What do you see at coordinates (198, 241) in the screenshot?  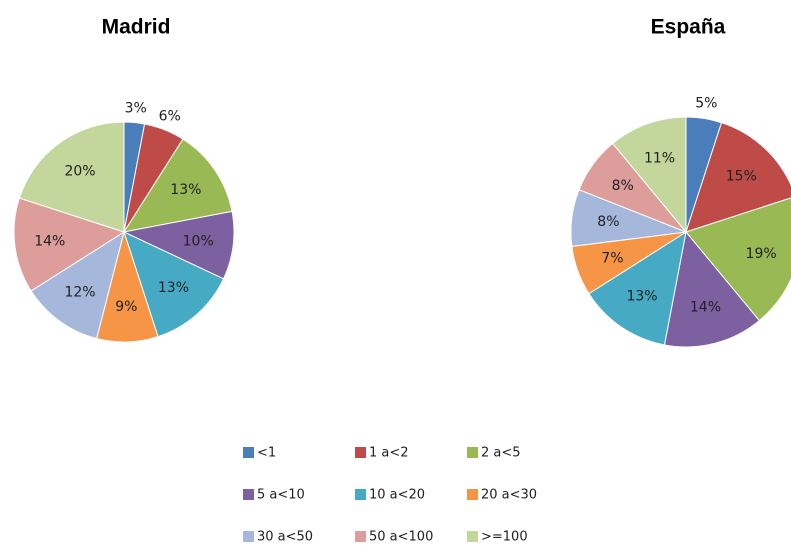 I see `data-label: 10%` at bounding box center [198, 241].